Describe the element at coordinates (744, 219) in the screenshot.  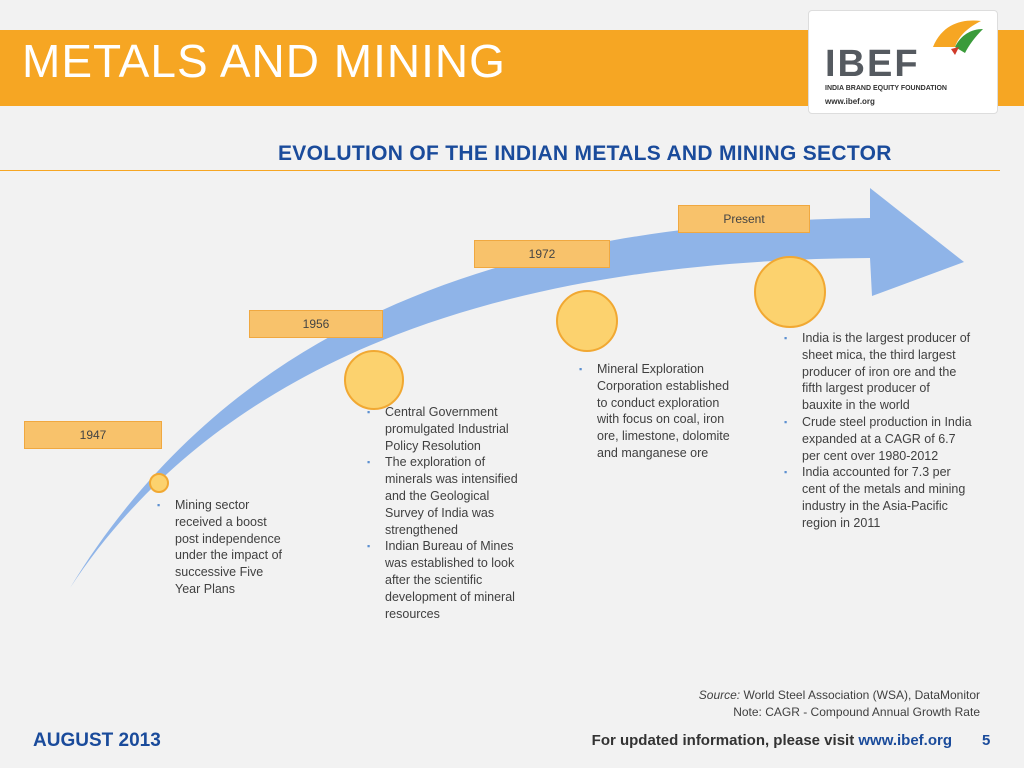
I see `year-box-present: Present` at that location.